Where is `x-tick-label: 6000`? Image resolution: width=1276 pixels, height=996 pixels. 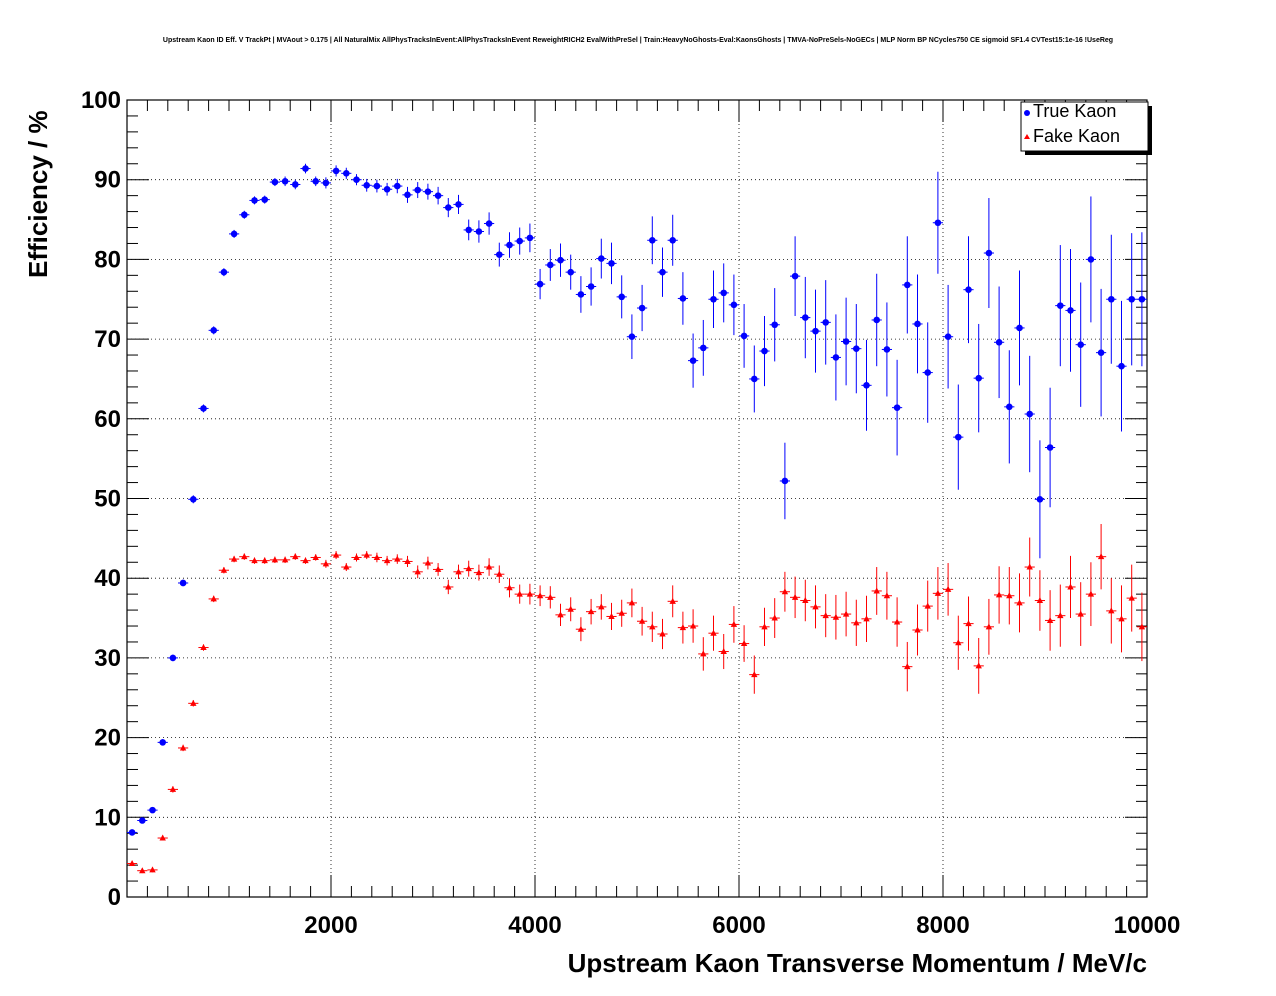 x-tick-label: 6000 is located at coordinates (738, 925).